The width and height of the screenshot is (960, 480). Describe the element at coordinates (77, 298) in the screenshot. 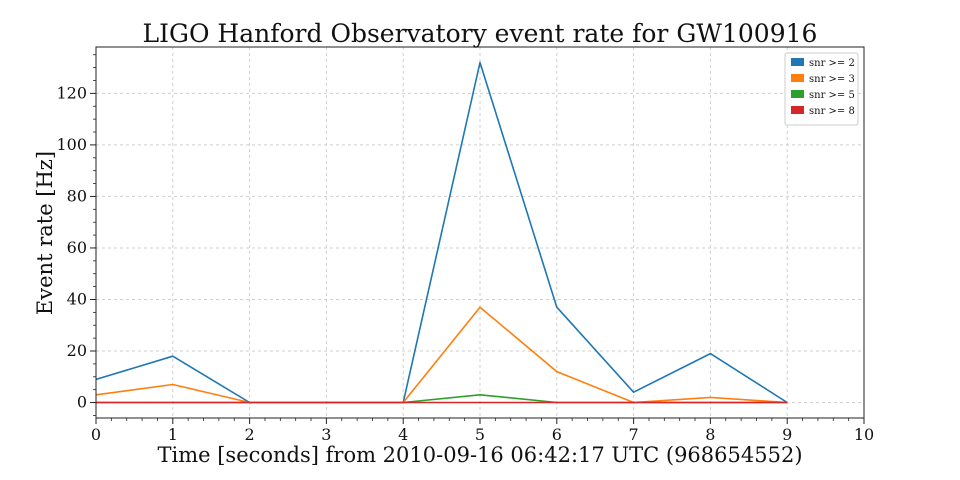

I see `y-tick-label: 40` at that location.